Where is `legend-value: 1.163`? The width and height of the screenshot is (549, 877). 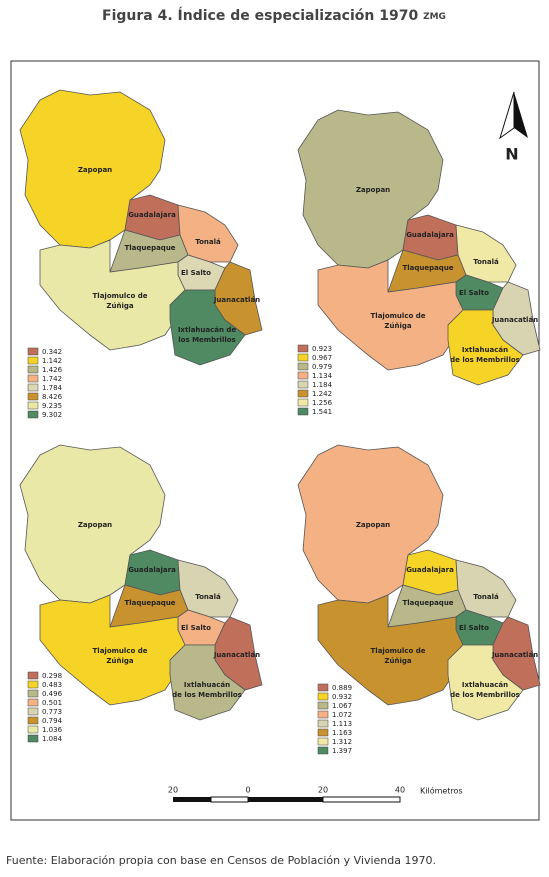 legend-value: 1.163 is located at coordinates (342, 733).